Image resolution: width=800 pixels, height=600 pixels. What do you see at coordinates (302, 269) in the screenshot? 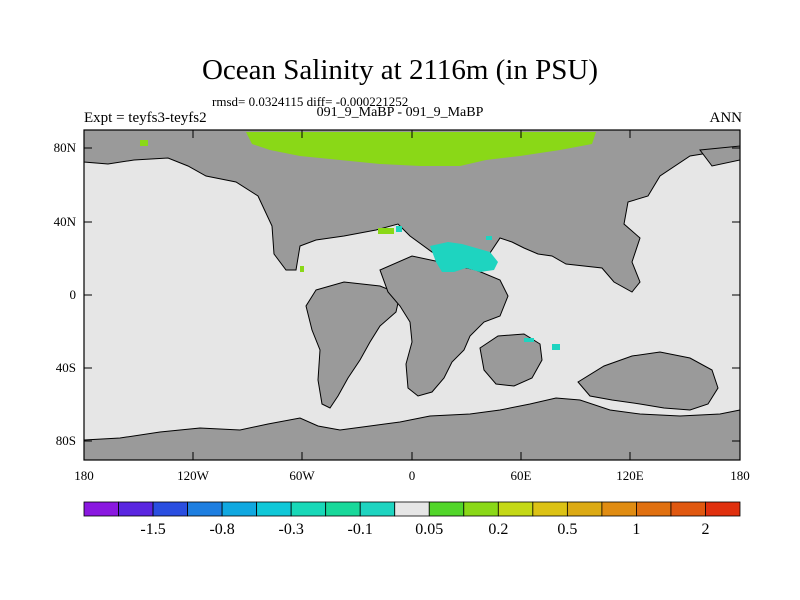
I see `anomaly-positive-spot` at bounding box center [302, 269].